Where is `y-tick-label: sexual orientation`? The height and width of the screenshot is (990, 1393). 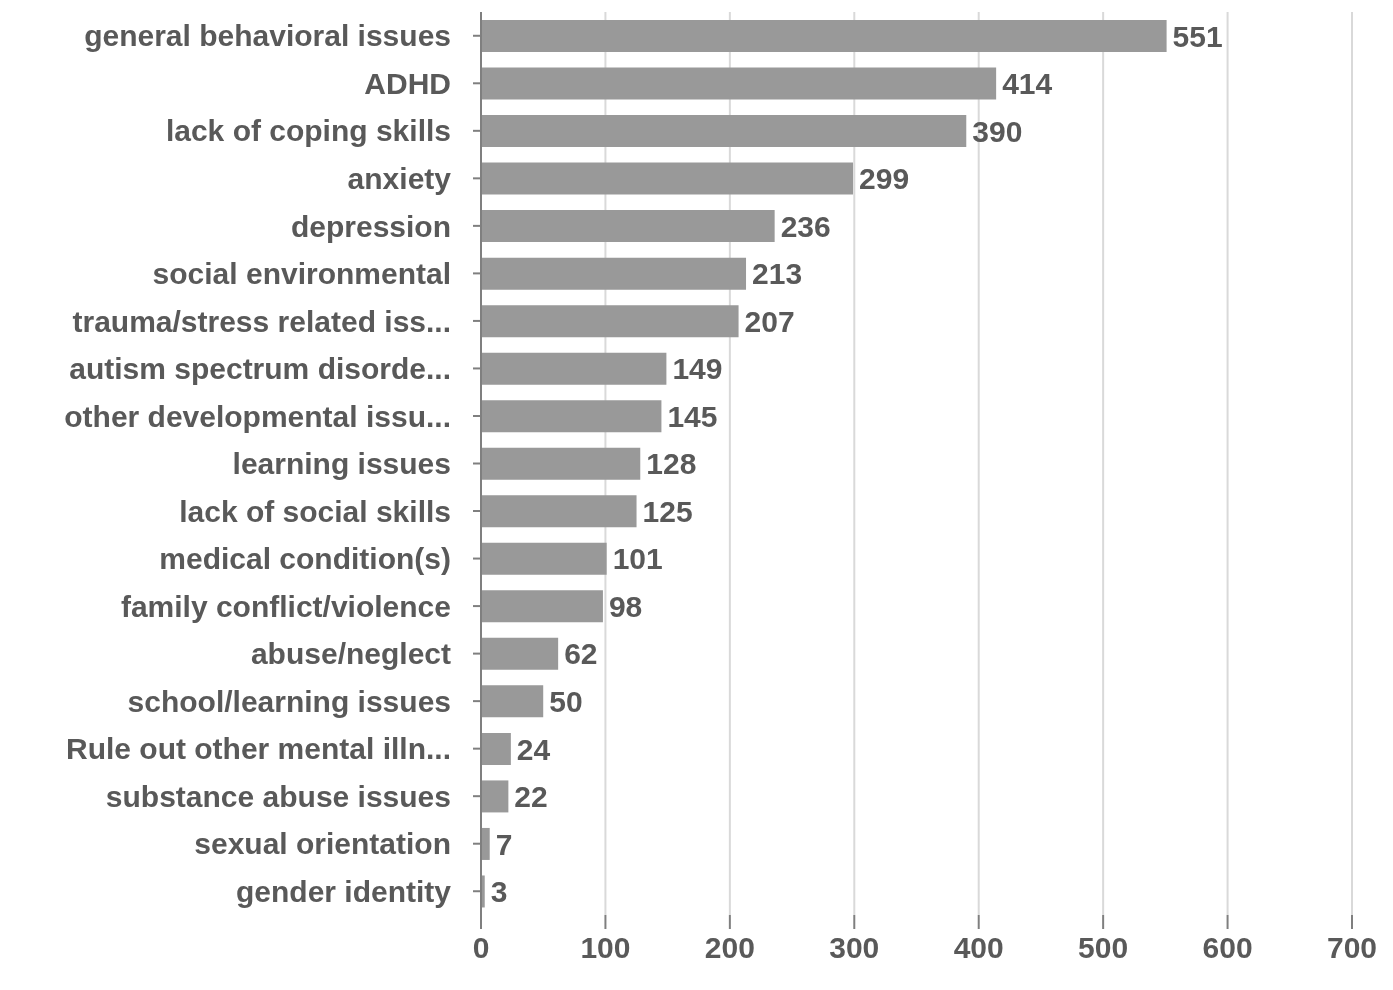 y-tick-label: sexual orientation is located at coordinates (322, 844).